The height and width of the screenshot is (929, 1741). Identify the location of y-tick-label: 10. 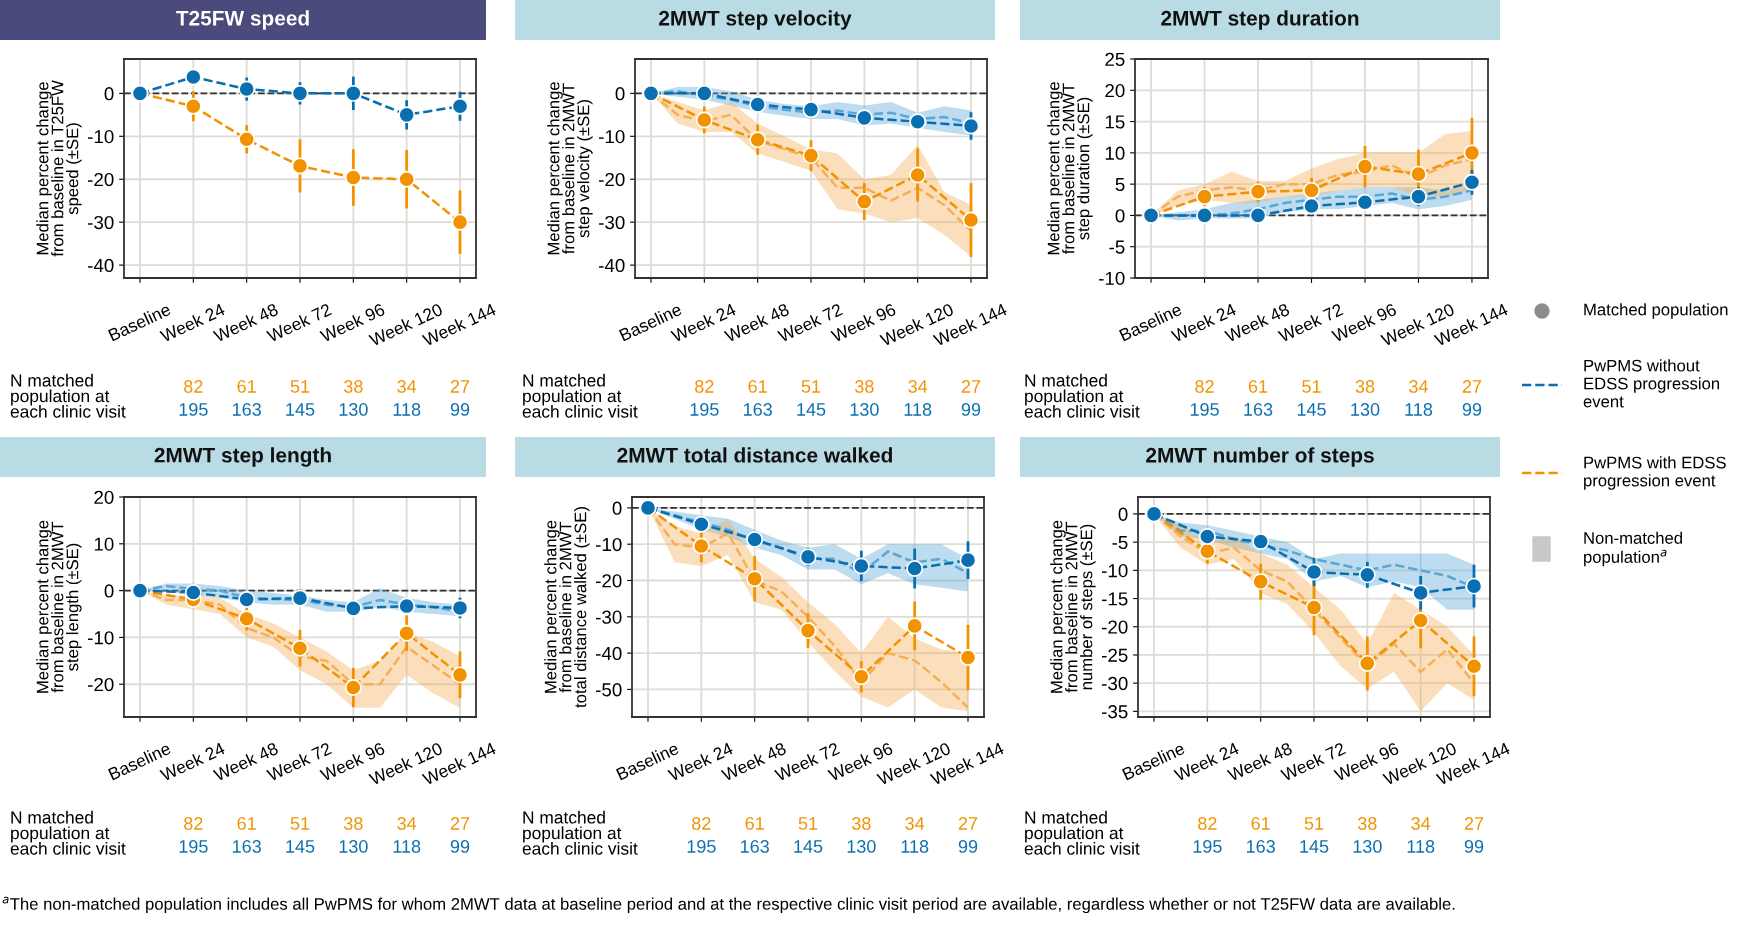
(104, 544).